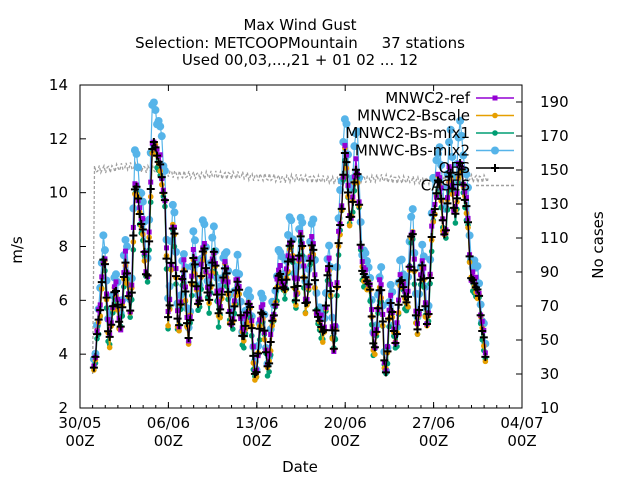 The image size is (640, 484). Describe the element at coordinates (168, 423) in the screenshot. I see `x-tick-label: 06/06` at that location.